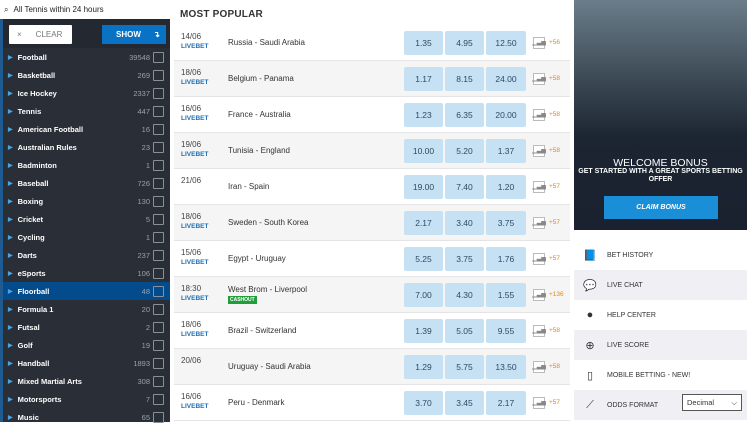  Describe the element at coordinates (86, 399) in the screenshot. I see `sport-item: ▶ Motorsports 7` at that location.